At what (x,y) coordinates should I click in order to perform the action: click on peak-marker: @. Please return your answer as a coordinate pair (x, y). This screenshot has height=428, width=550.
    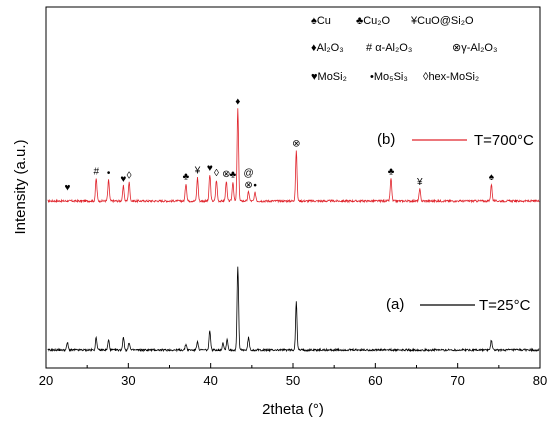
    Looking at the image, I should click on (248, 173).